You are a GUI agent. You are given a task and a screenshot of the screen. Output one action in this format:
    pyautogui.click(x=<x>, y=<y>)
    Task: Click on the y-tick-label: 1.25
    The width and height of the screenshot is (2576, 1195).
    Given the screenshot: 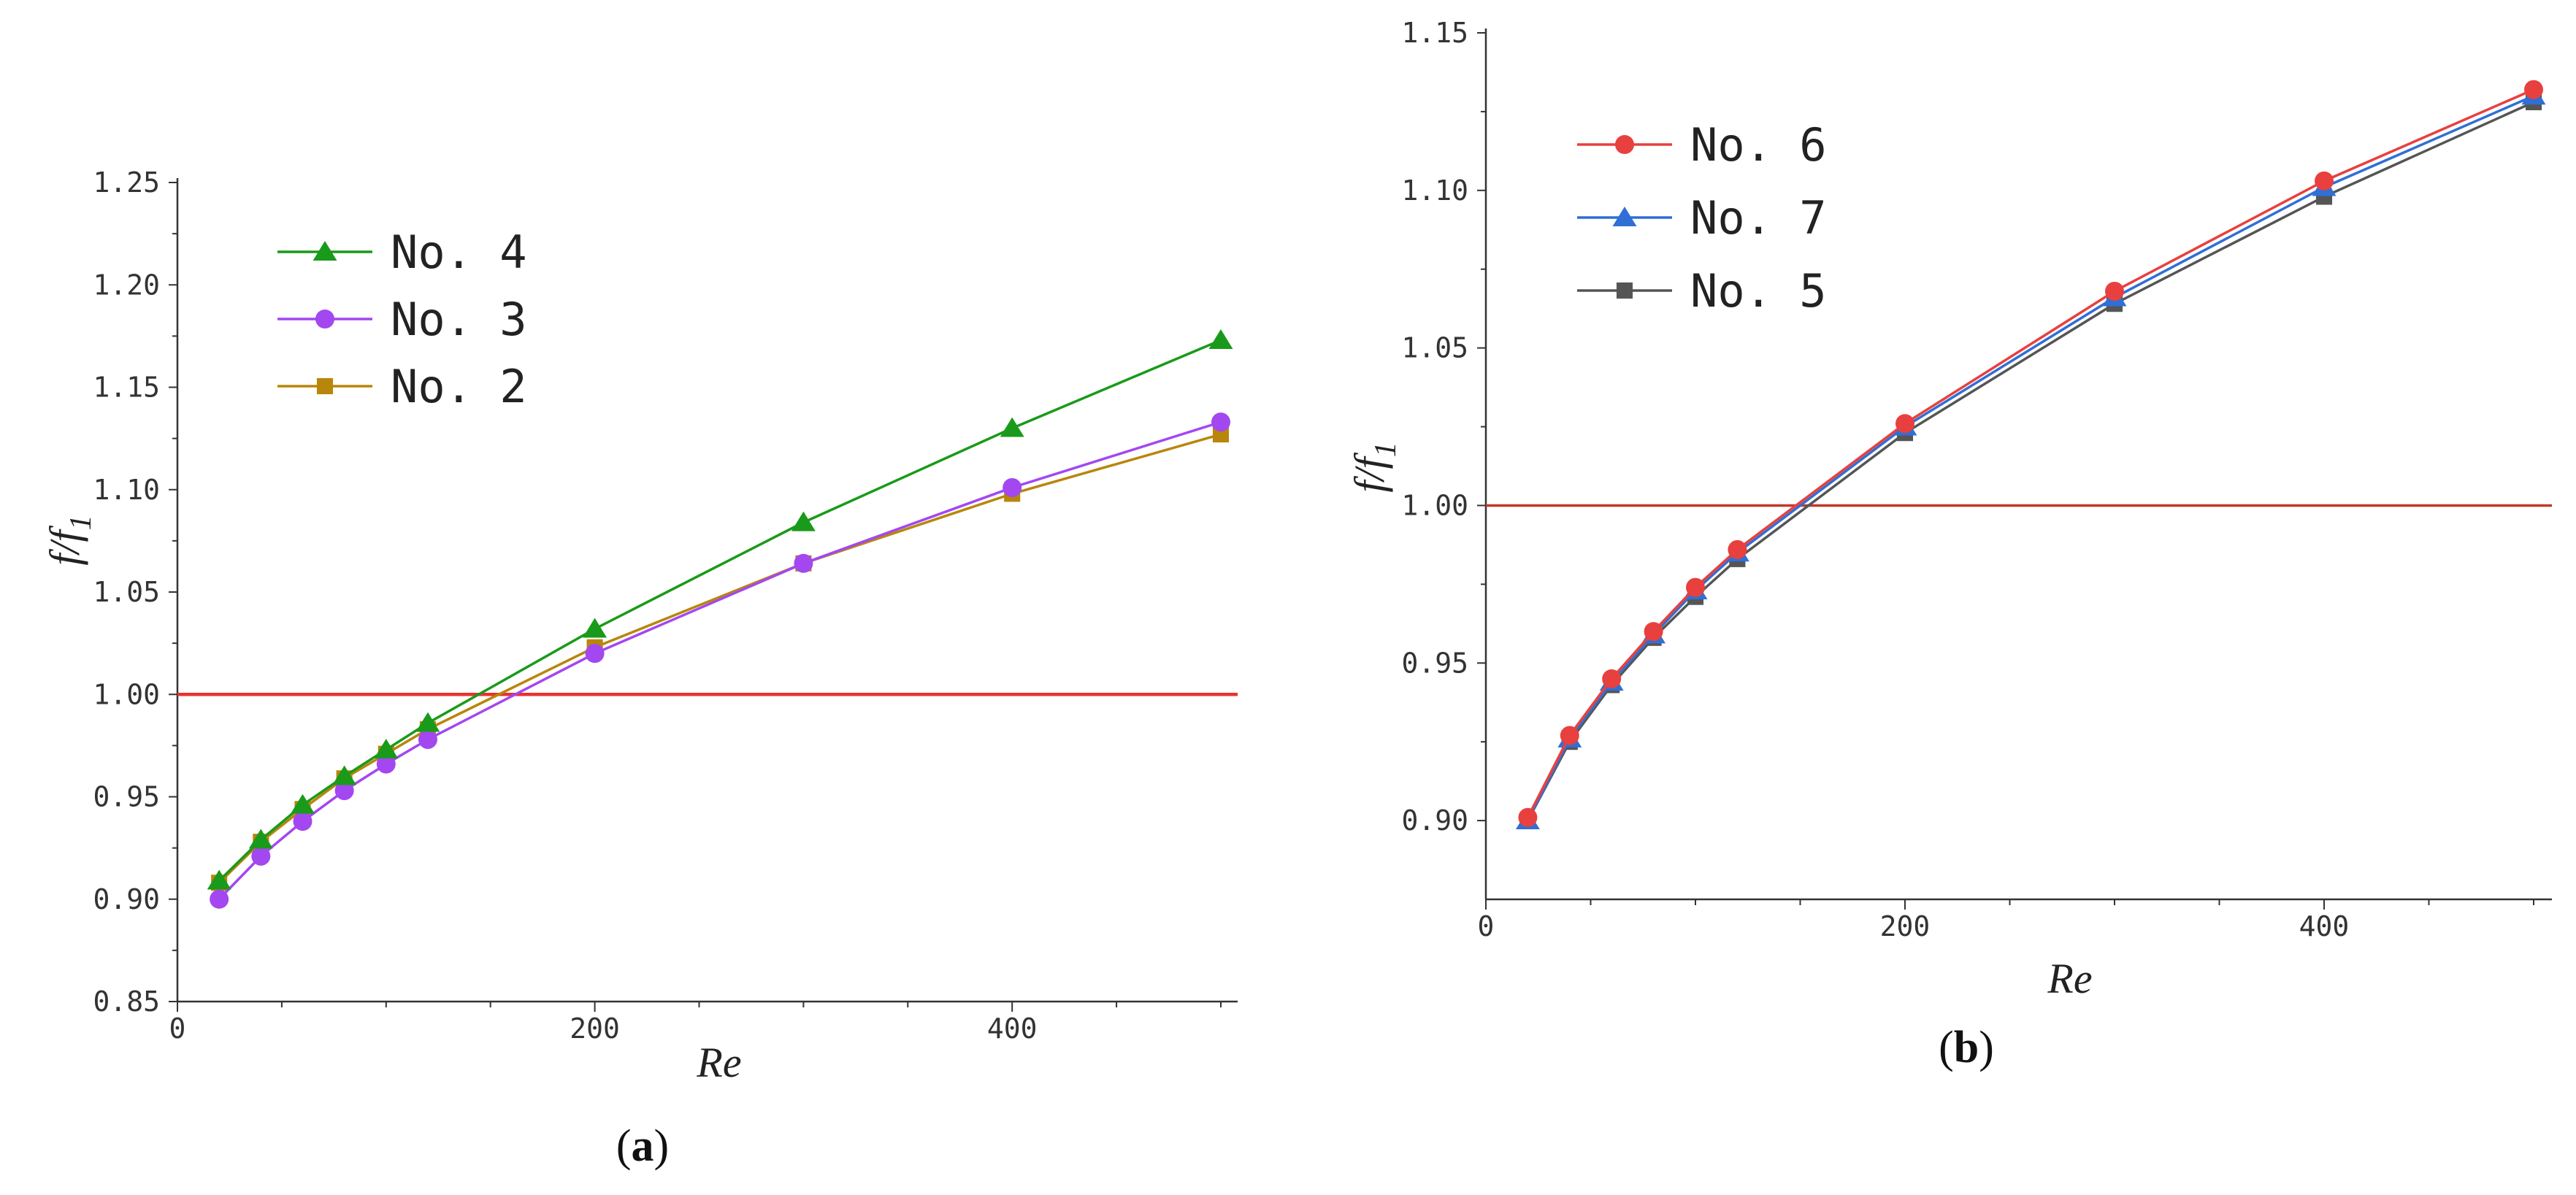 What is the action you would take?
    pyautogui.click(x=126, y=182)
    